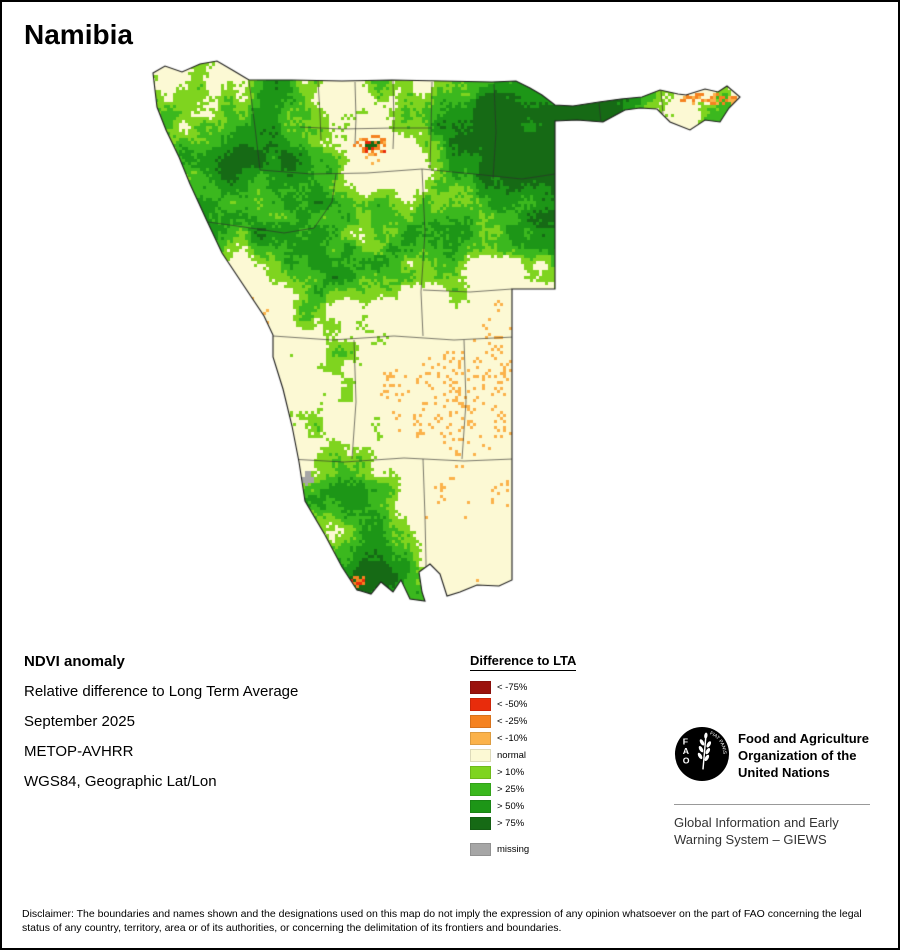 The image size is (900, 950). Describe the element at coordinates (704, 753) in the screenshot. I see `wheat-stem-icon` at that location.